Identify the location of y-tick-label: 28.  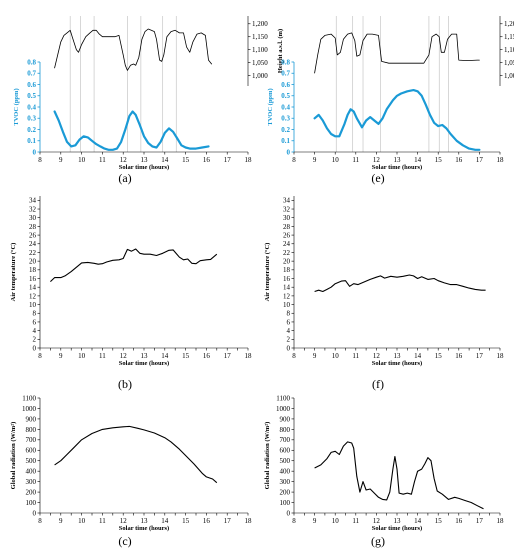
(33, 227).